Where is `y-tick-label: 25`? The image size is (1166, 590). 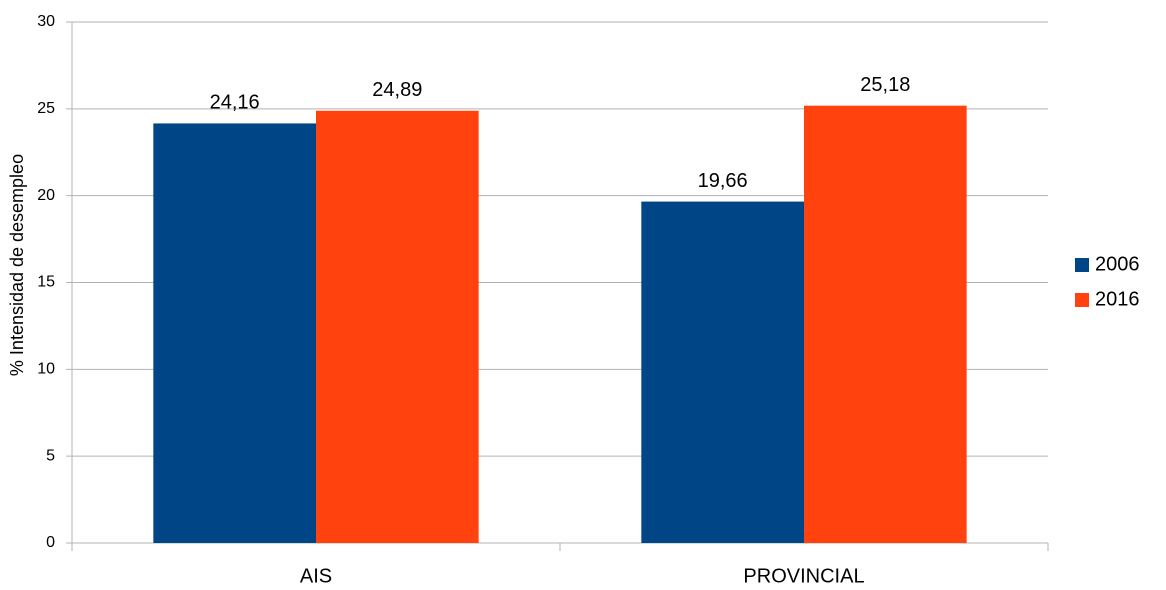
y-tick-label: 25 is located at coordinates (46, 108).